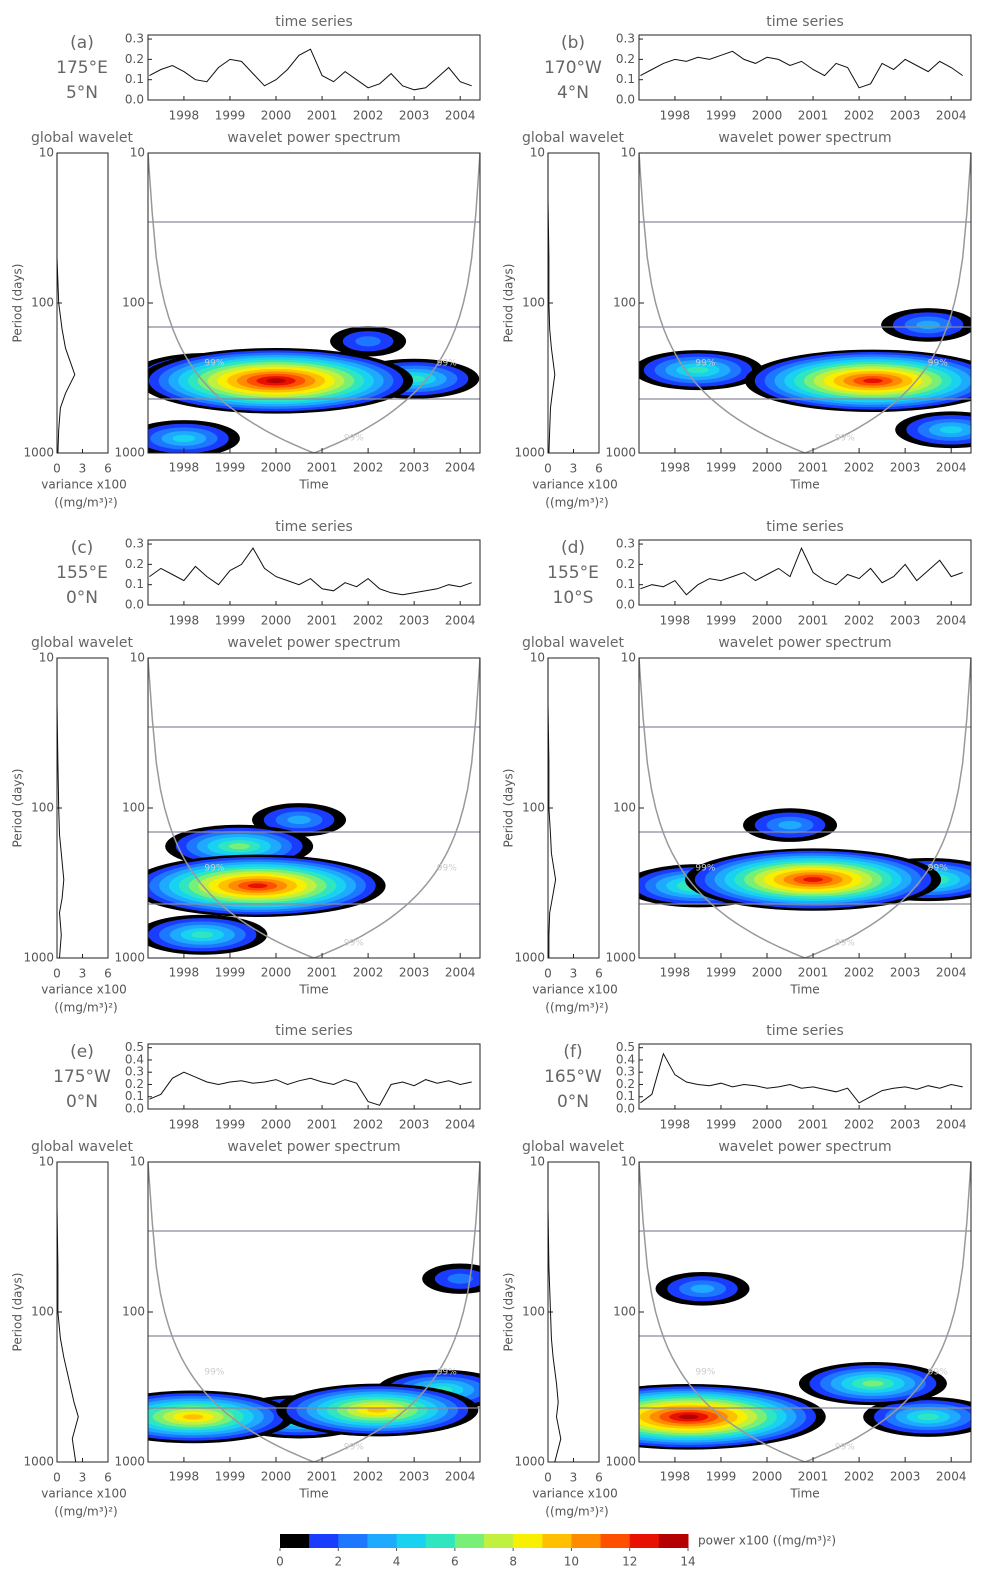 The image size is (983, 1589). I want to click on gw-y-label: Period (days), so click(18, 1312).